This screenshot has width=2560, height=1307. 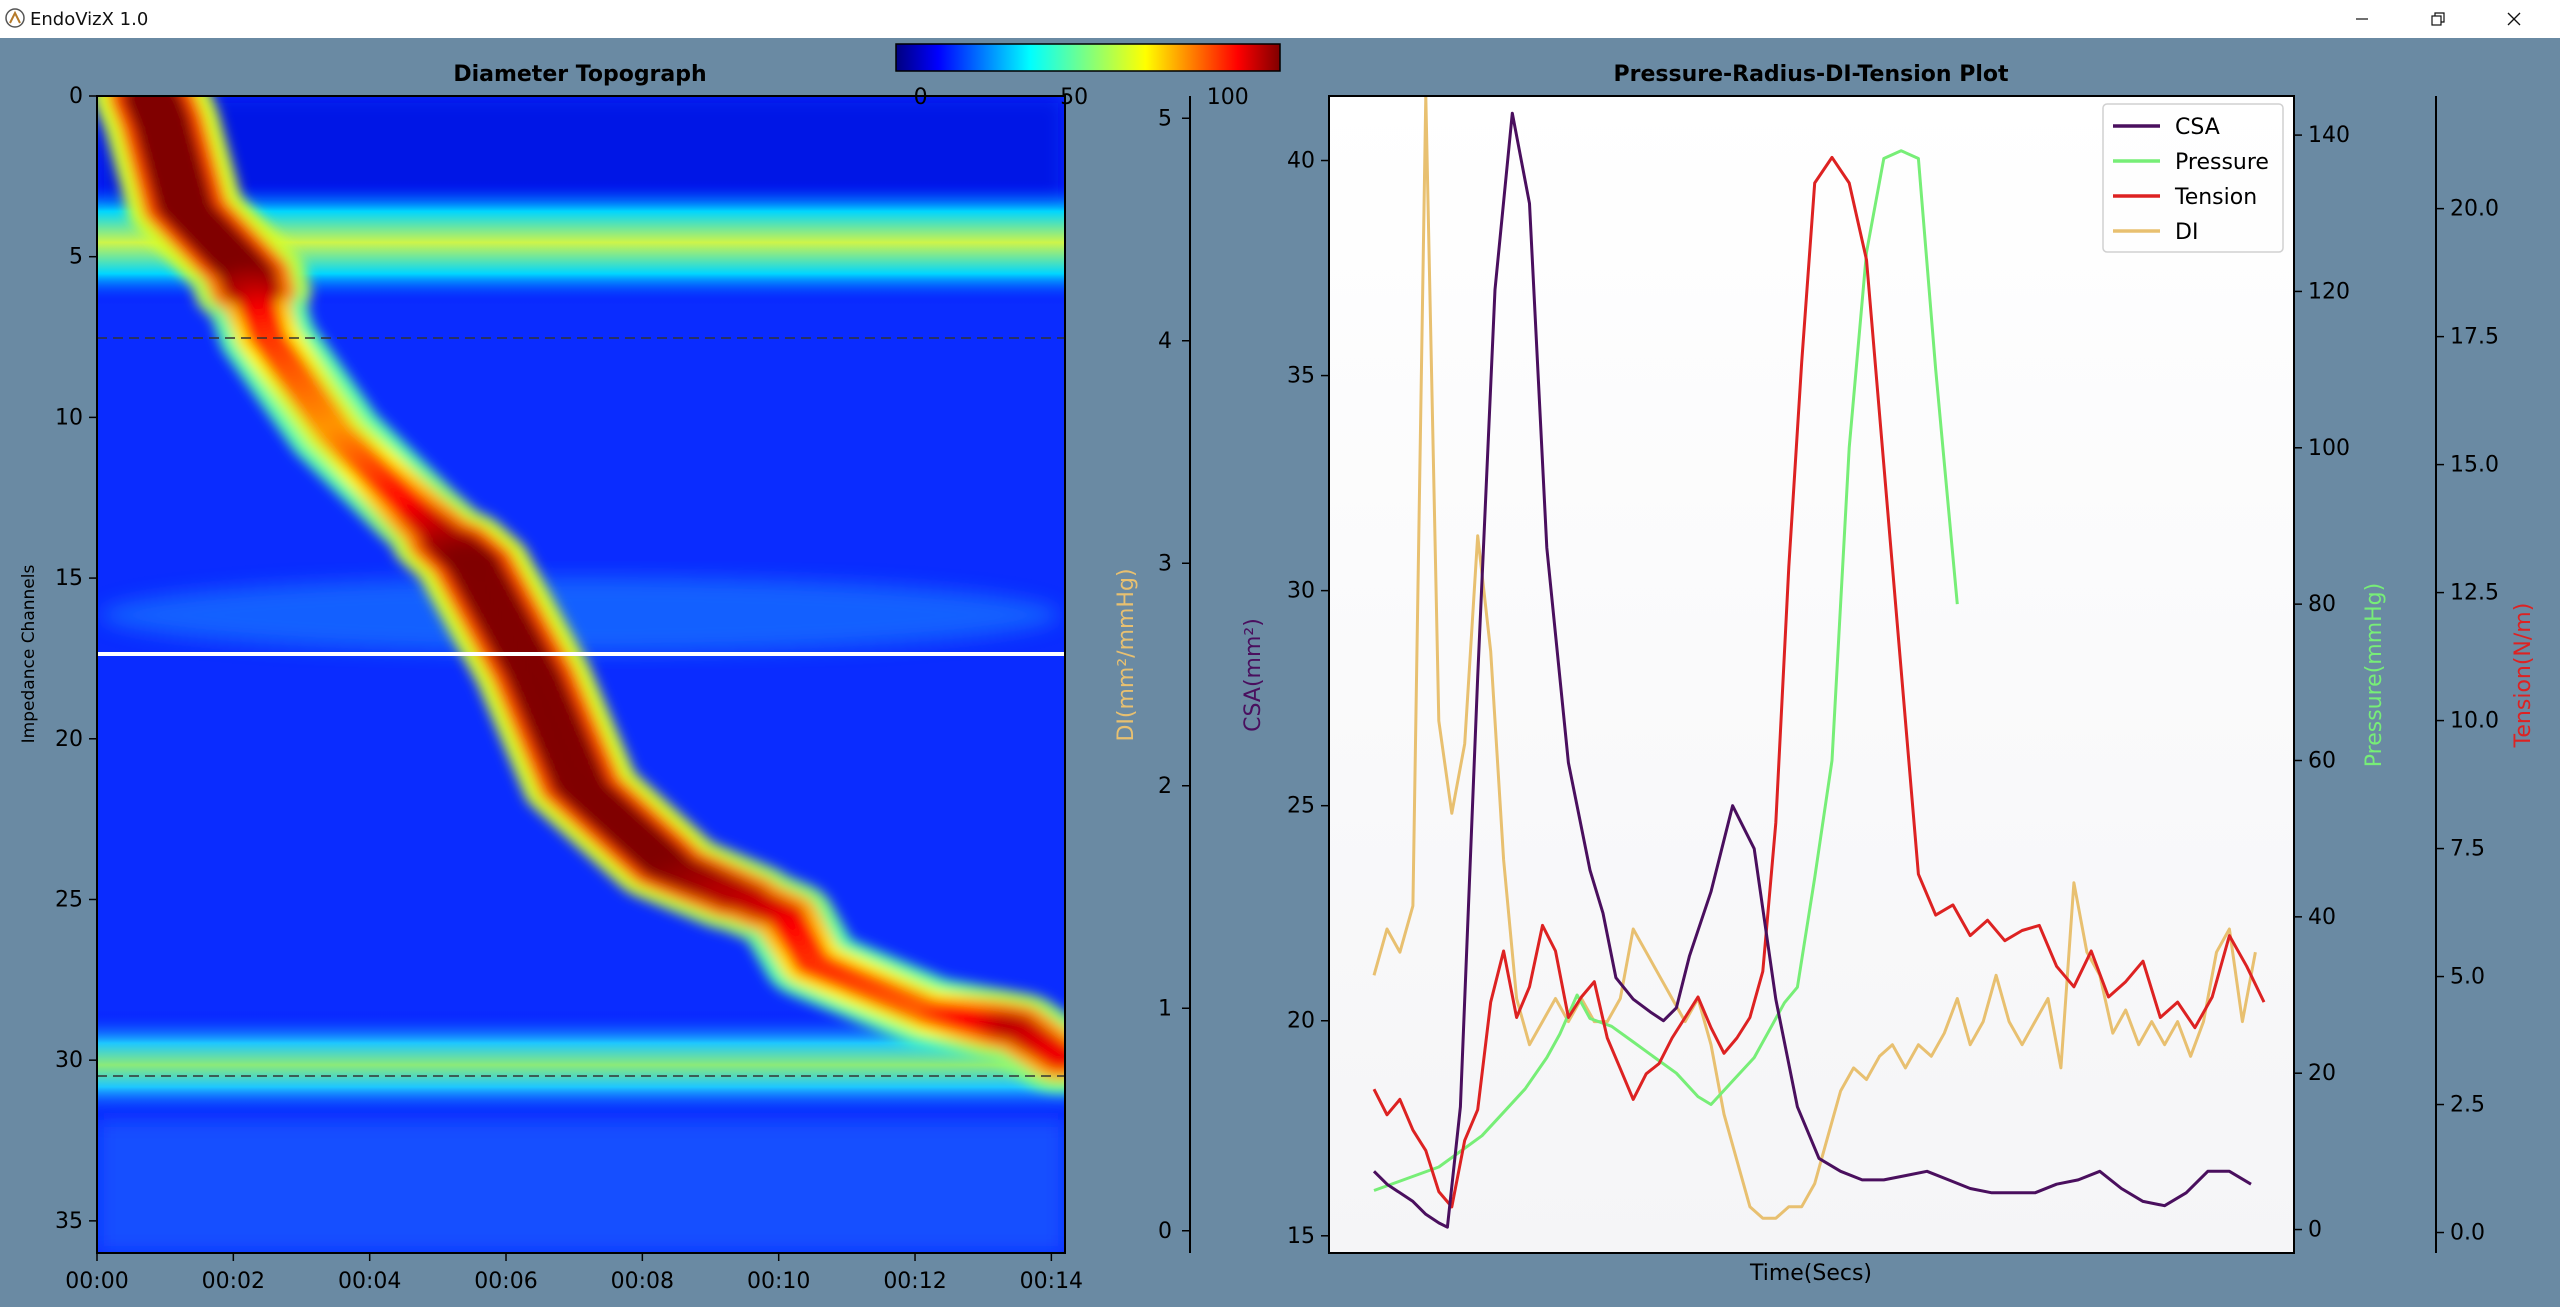 I want to click on tension-tick-label: 5.0, so click(x=2467, y=977).